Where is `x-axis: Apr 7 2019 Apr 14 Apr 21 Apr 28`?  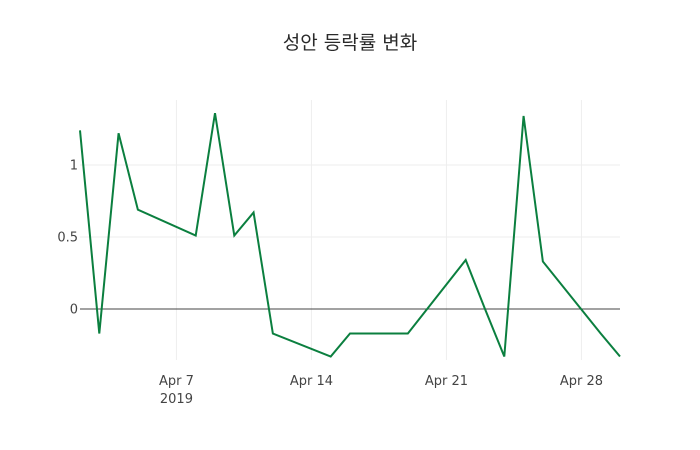 x-axis: Apr 7 2019 Apr 14 Apr 21 Apr 28 is located at coordinates (381, 390).